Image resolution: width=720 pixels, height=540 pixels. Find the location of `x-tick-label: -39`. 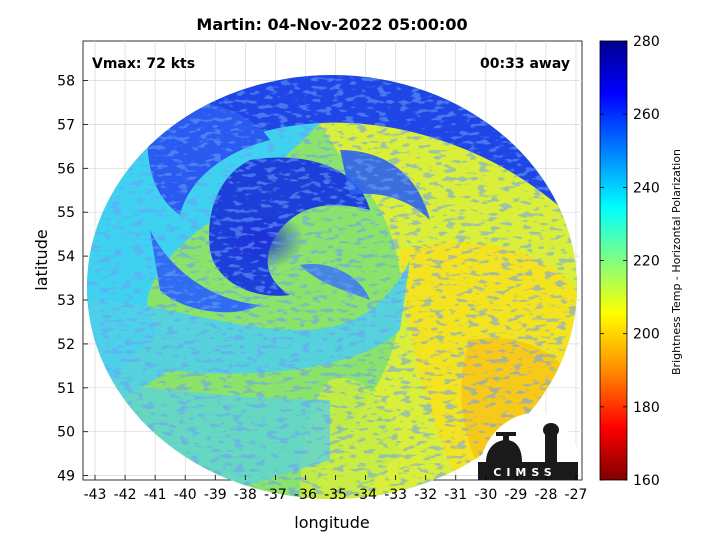

x-tick-label: -39 is located at coordinates (215, 495).